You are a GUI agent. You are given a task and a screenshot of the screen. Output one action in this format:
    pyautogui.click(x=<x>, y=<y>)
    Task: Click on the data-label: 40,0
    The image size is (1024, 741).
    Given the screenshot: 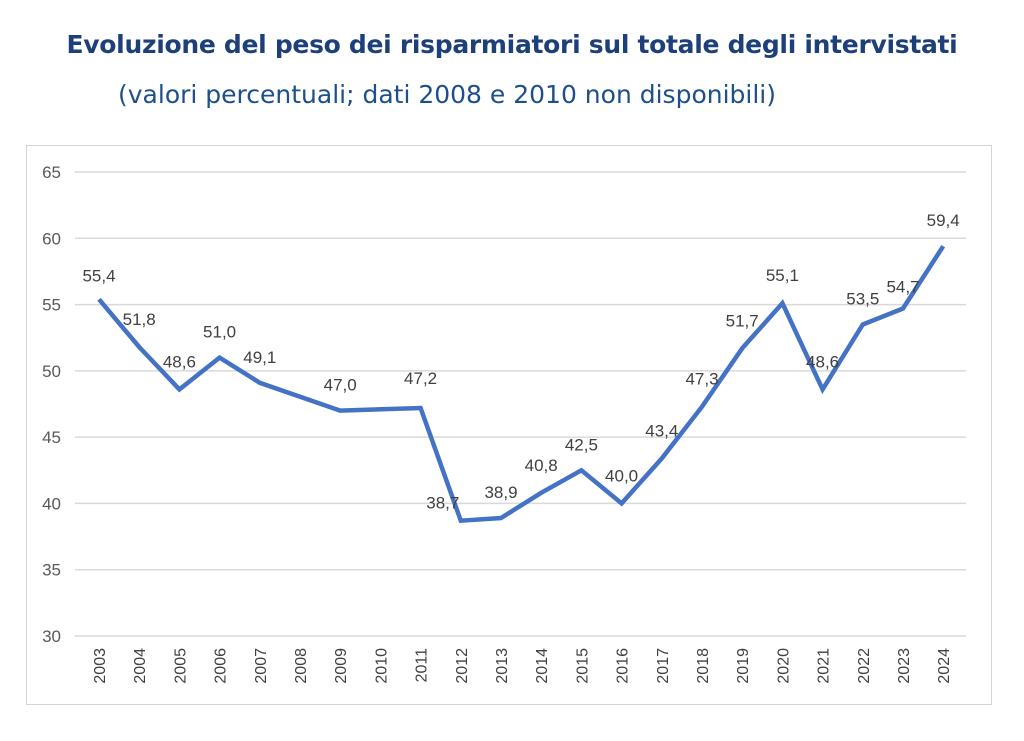 What is the action you would take?
    pyautogui.click(x=621, y=475)
    